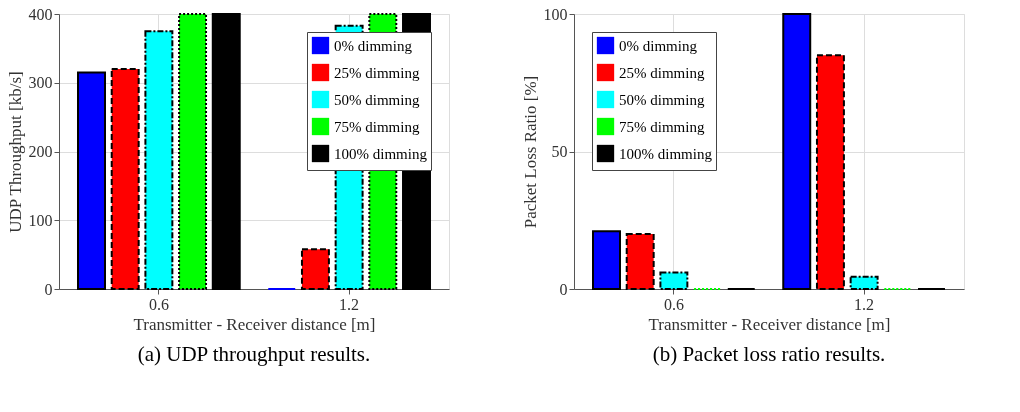  What do you see at coordinates (530, 152) in the screenshot?
I see `y-axis-title: Packet Loss Ratio [%]` at bounding box center [530, 152].